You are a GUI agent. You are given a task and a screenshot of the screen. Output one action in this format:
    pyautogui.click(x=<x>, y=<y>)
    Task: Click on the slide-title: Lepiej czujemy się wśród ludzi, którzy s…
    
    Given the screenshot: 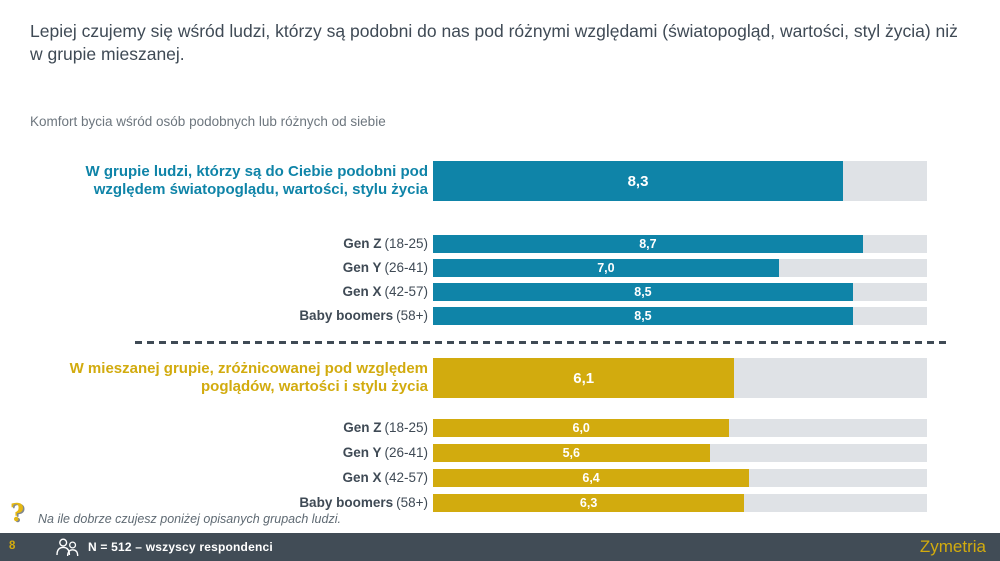 What is the action you would take?
    pyautogui.click(x=494, y=42)
    